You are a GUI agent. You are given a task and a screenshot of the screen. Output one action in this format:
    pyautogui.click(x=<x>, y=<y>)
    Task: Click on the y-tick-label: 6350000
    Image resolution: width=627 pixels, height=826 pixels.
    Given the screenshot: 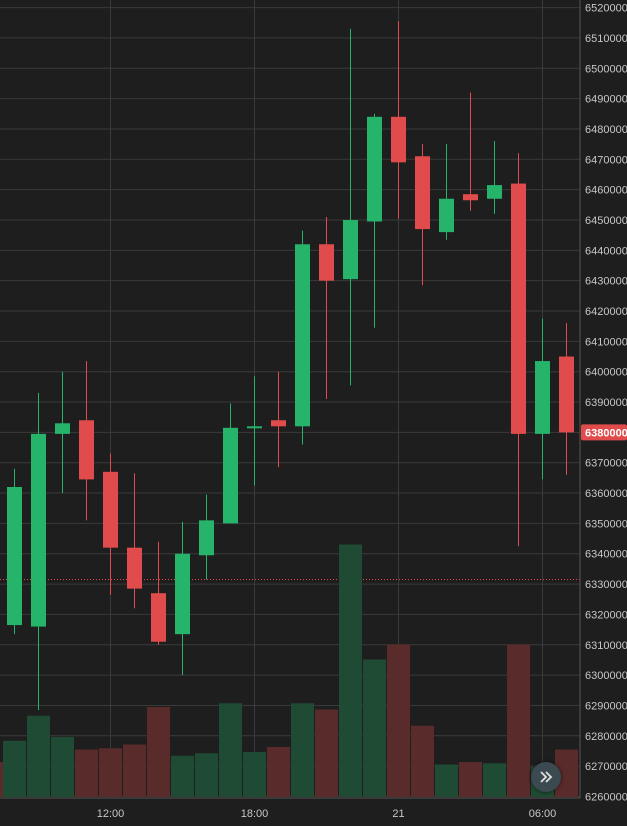 What is the action you would take?
    pyautogui.click(x=606, y=524)
    